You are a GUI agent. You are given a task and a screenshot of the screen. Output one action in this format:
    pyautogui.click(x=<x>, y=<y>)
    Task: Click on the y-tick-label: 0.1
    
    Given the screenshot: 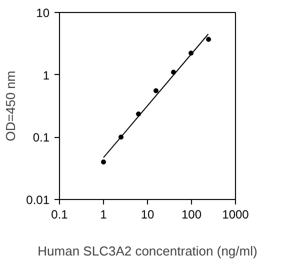 What is the action you would take?
    pyautogui.click(x=41, y=137)
    